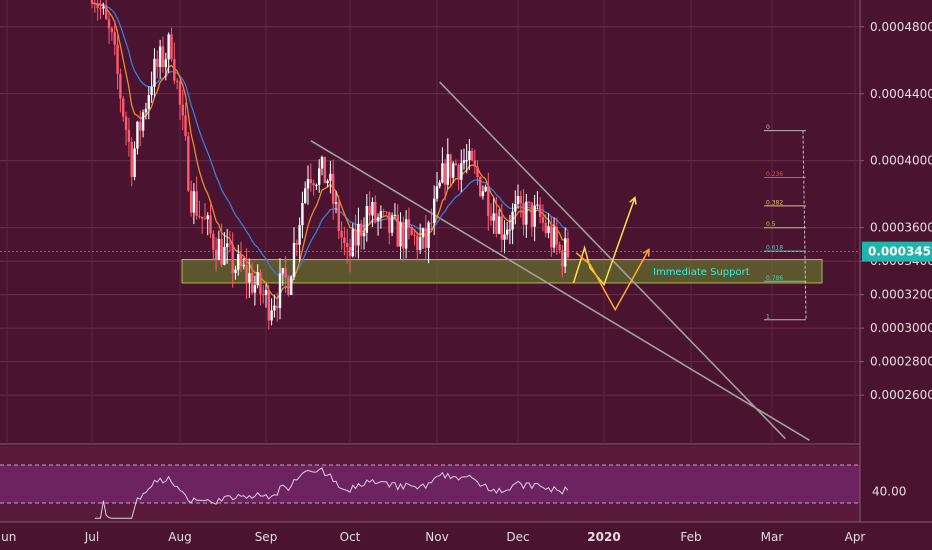 This screenshot has height=550, width=932. What do you see at coordinates (901, 362) in the screenshot?
I see `price-tick-label: 0.0002800` at bounding box center [901, 362].